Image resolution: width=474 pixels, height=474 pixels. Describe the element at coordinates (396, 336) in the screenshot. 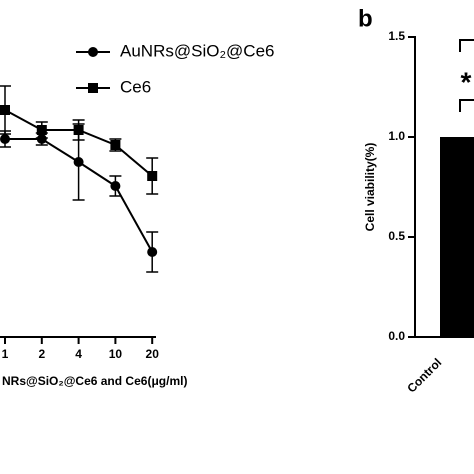

I see `y-tick-label: 0.0` at that location.